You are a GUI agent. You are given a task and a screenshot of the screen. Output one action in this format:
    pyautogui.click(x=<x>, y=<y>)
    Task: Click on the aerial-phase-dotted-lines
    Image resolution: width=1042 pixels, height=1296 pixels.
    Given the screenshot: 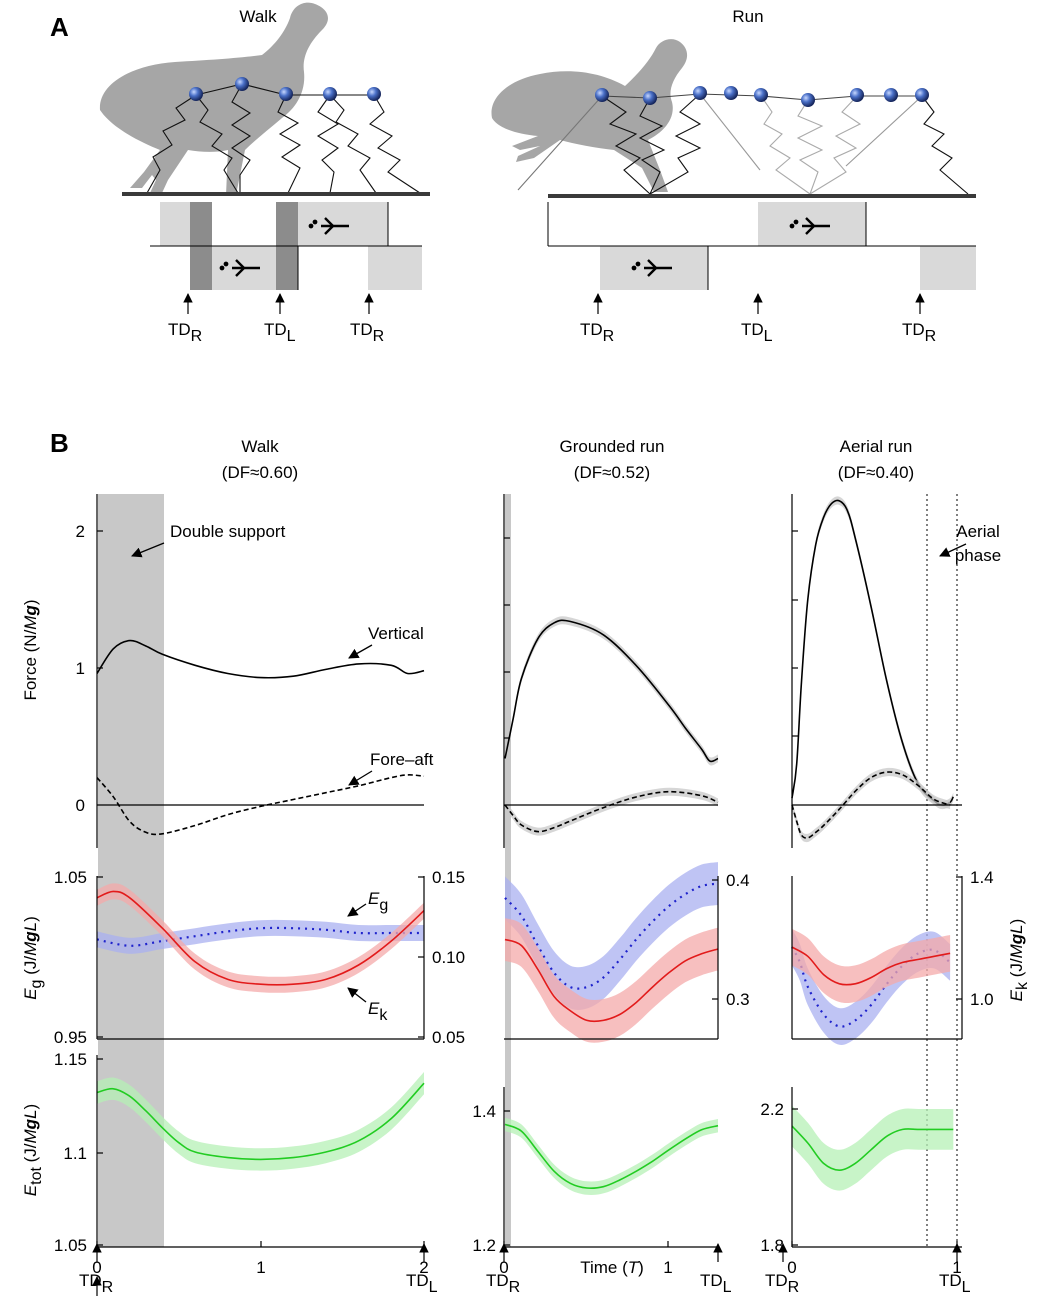 What is the action you would take?
    pyautogui.click(x=942, y=870)
    